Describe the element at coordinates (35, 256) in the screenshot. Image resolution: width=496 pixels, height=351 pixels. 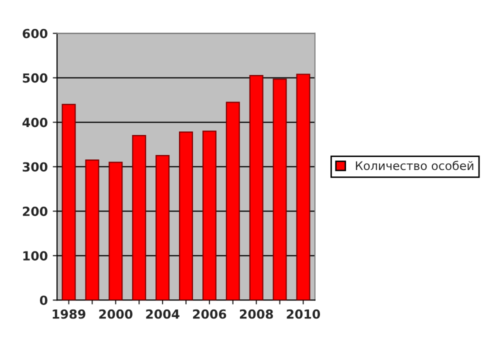
I see `y-tick-label: 100` at that location.